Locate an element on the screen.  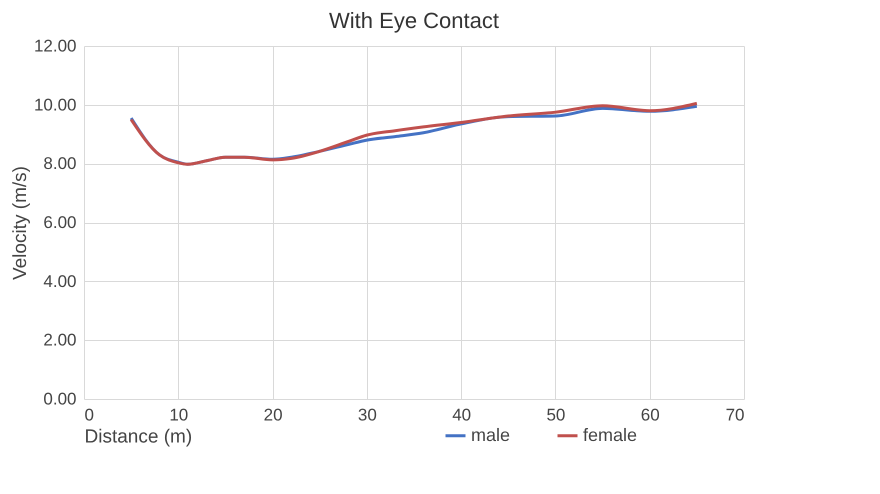
legend-label: female is located at coordinates (610, 434).